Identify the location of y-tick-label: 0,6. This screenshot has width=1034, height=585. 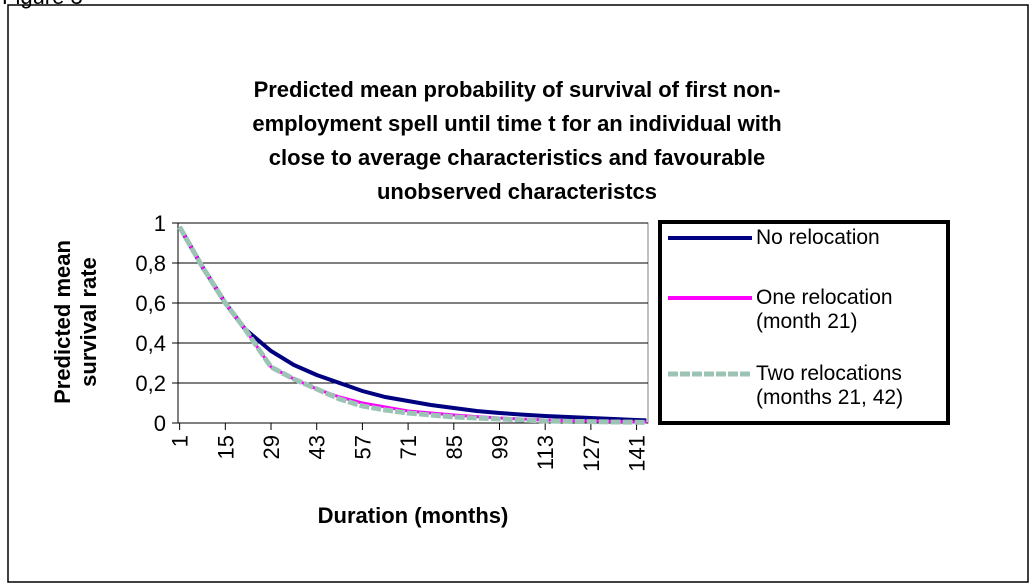
(150, 303).